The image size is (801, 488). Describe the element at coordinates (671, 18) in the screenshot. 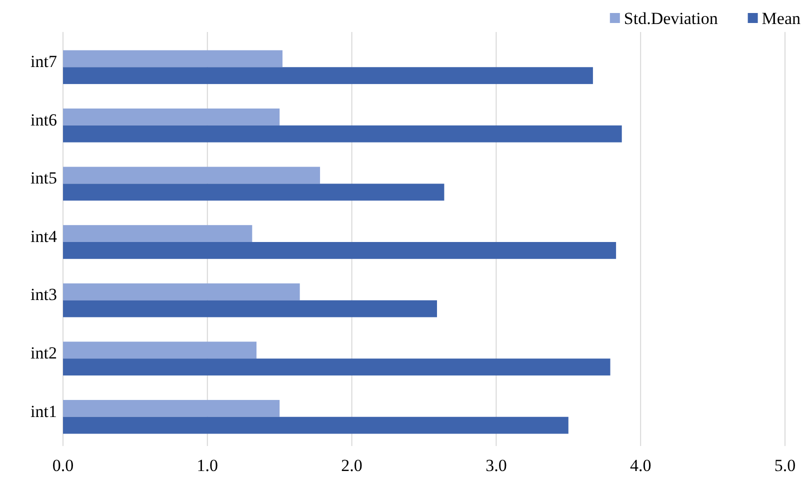

I see `legend-label: Std.Deviation` at that location.